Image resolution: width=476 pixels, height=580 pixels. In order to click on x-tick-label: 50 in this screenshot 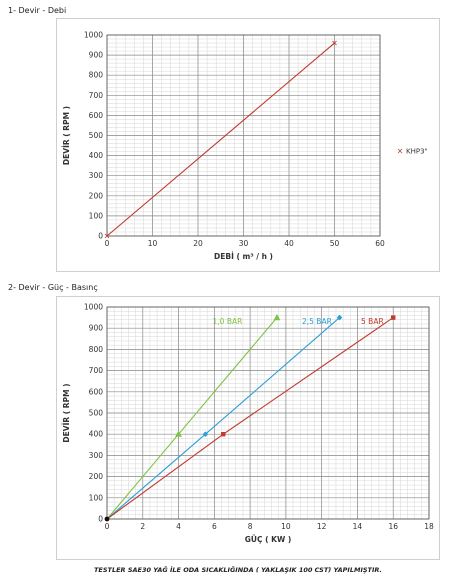, I will do `click(335, 243)`.